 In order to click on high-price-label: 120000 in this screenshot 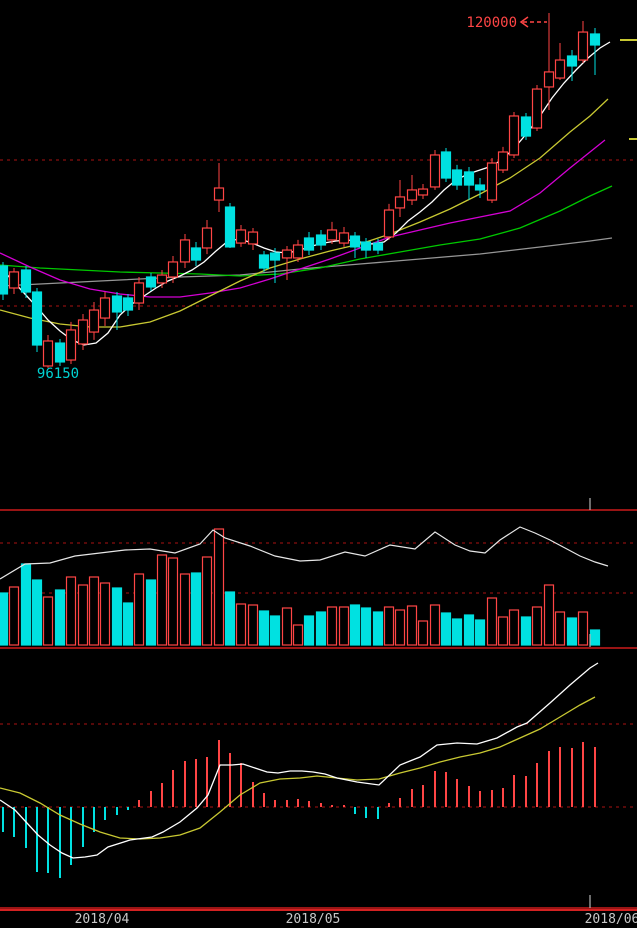, I will do `click(491, 23)`.